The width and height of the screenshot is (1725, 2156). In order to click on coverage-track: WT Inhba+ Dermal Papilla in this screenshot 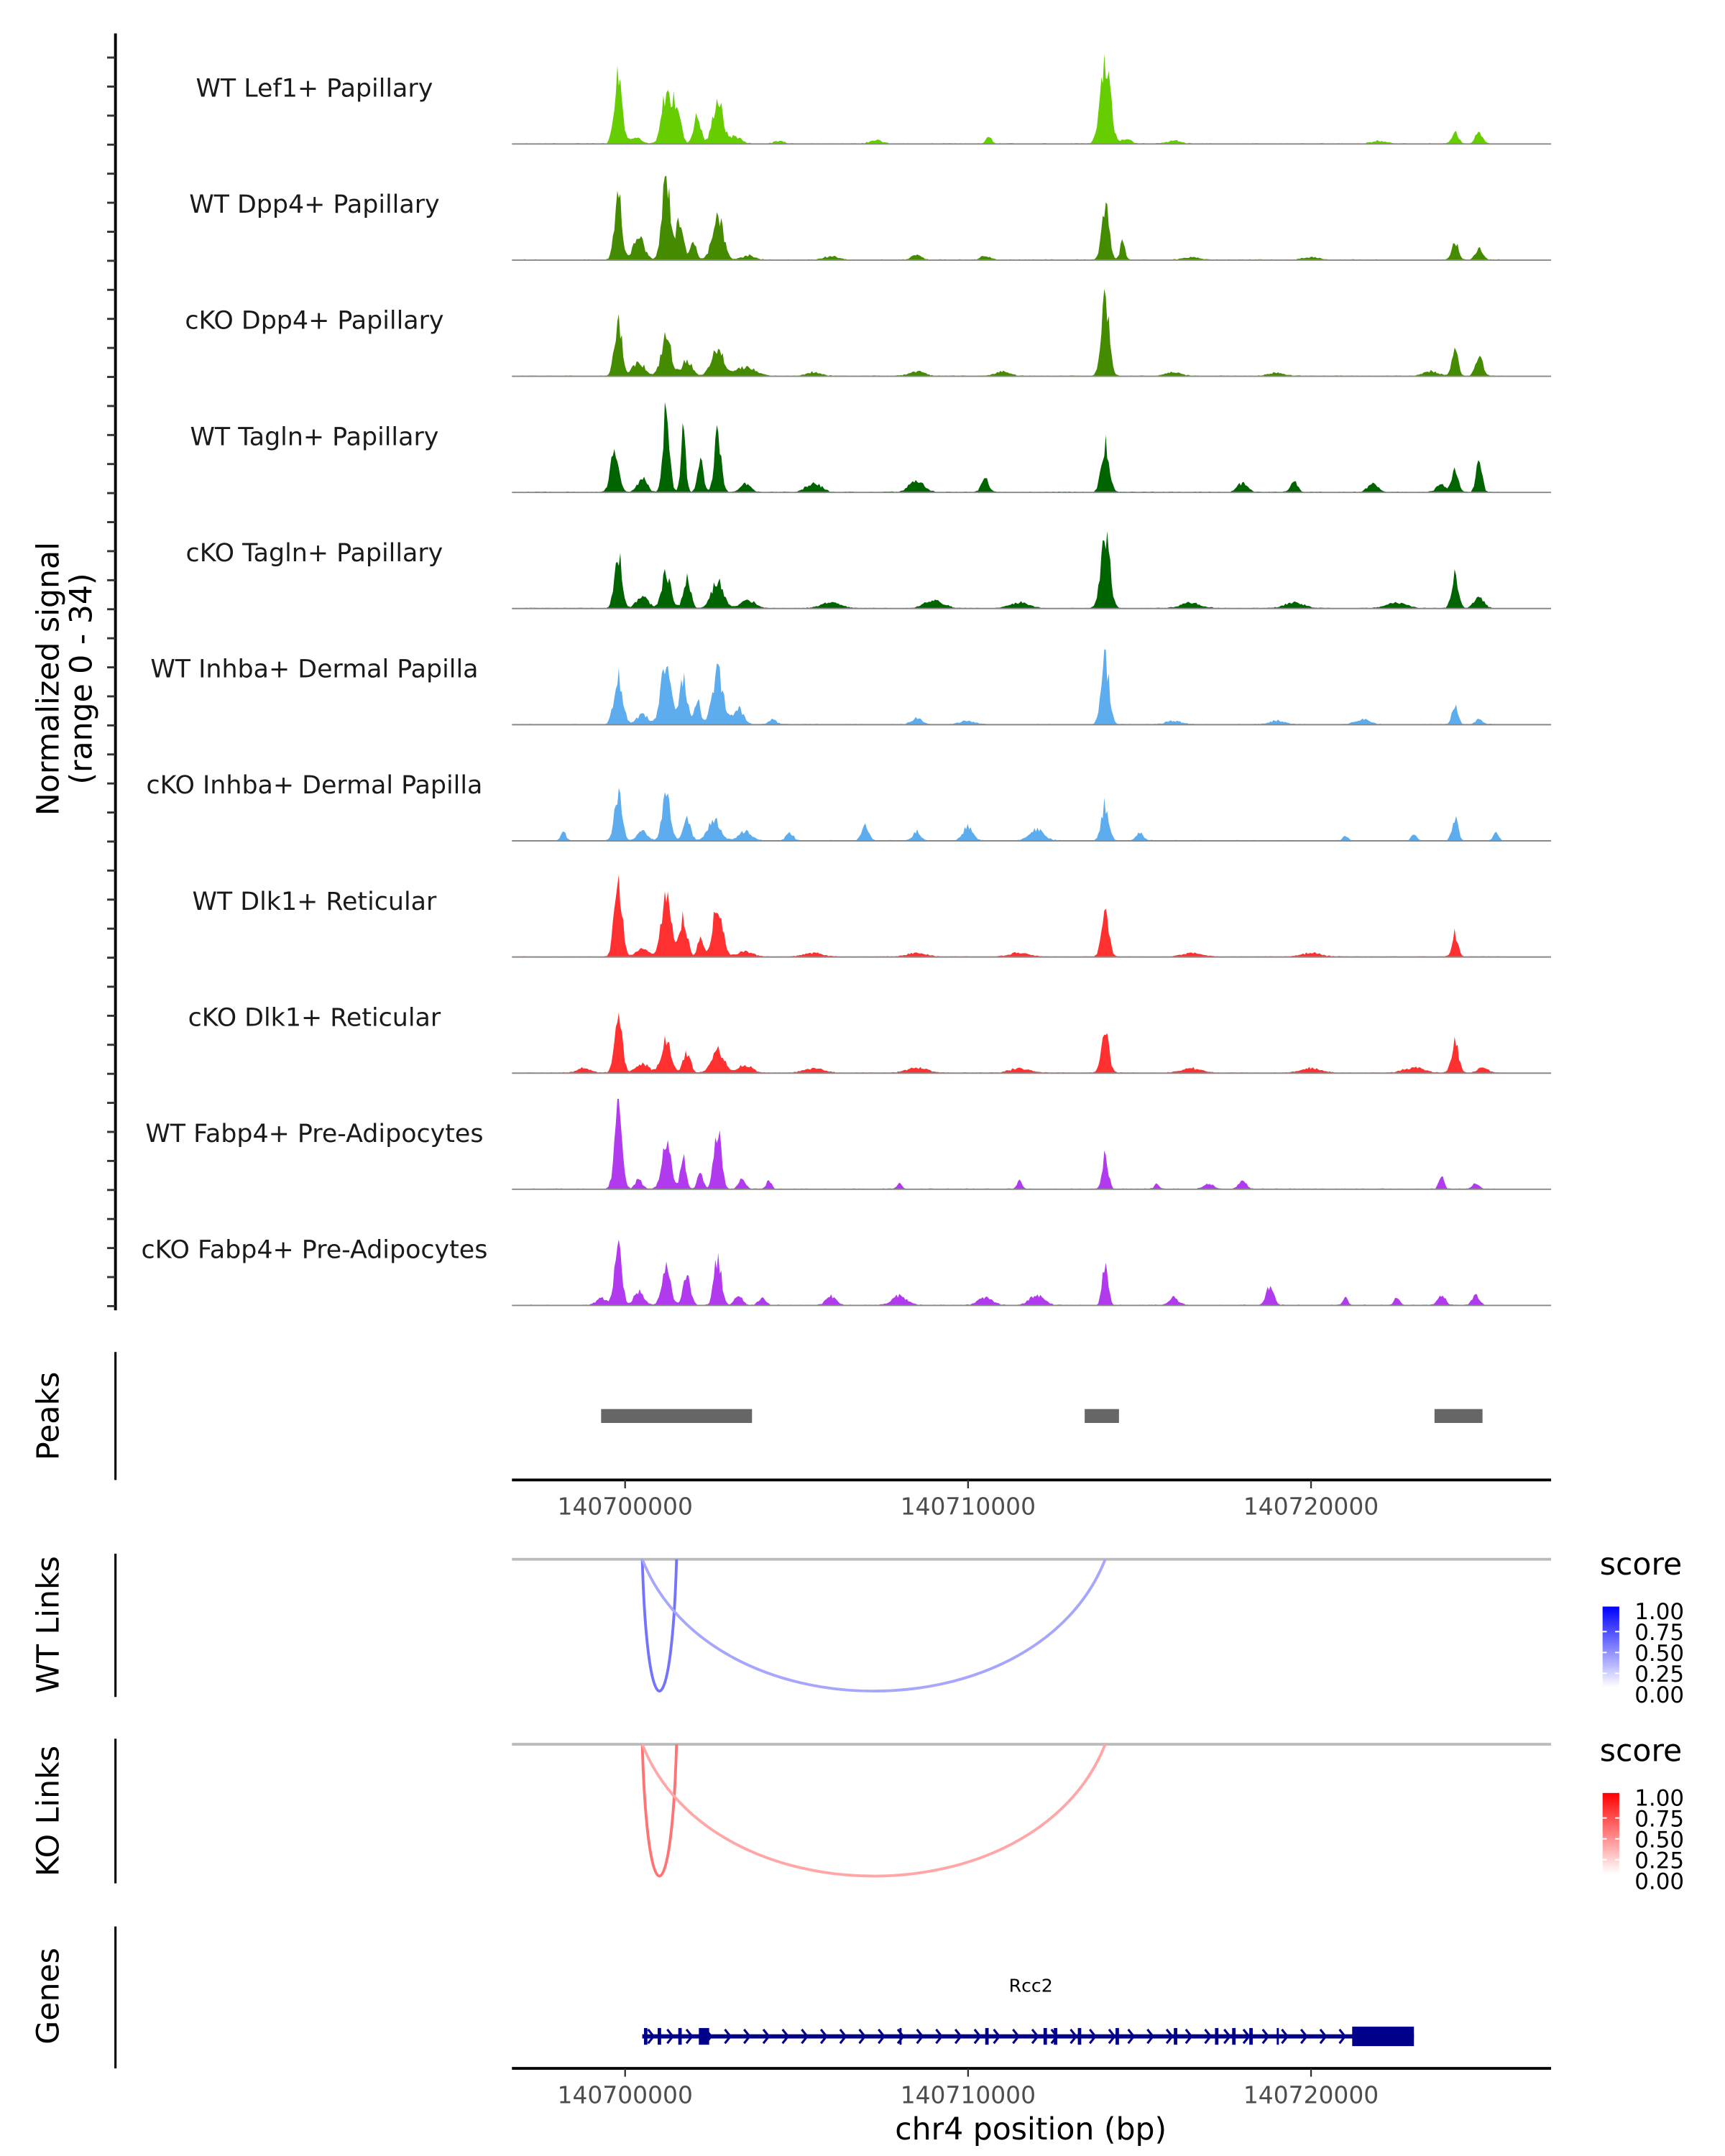, I will do `click(851, 688)`.